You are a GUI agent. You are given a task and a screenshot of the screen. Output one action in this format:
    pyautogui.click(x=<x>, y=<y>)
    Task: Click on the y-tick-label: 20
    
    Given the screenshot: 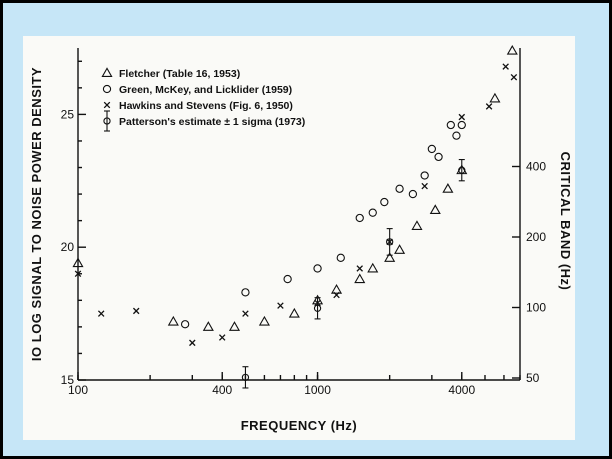 What is the action you would take?
    pyautogui.click(x=68, y=247)
    